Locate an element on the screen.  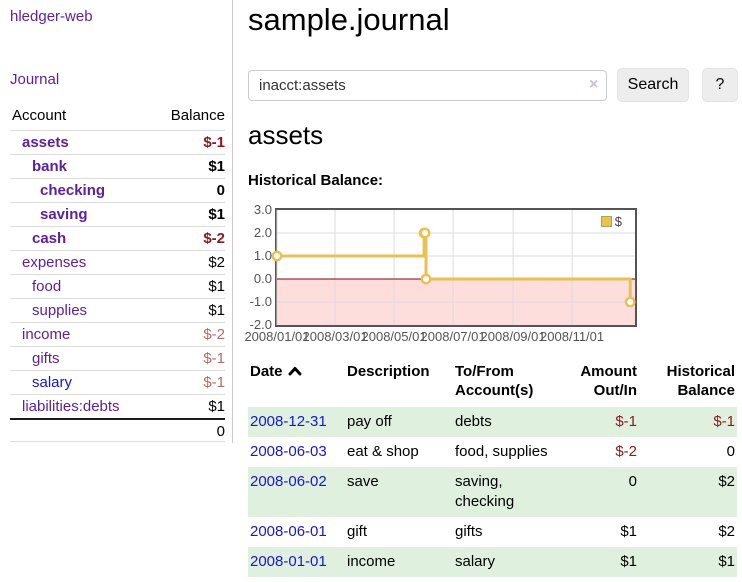
account-link-checking: checking is located at coordinates (73, 190).